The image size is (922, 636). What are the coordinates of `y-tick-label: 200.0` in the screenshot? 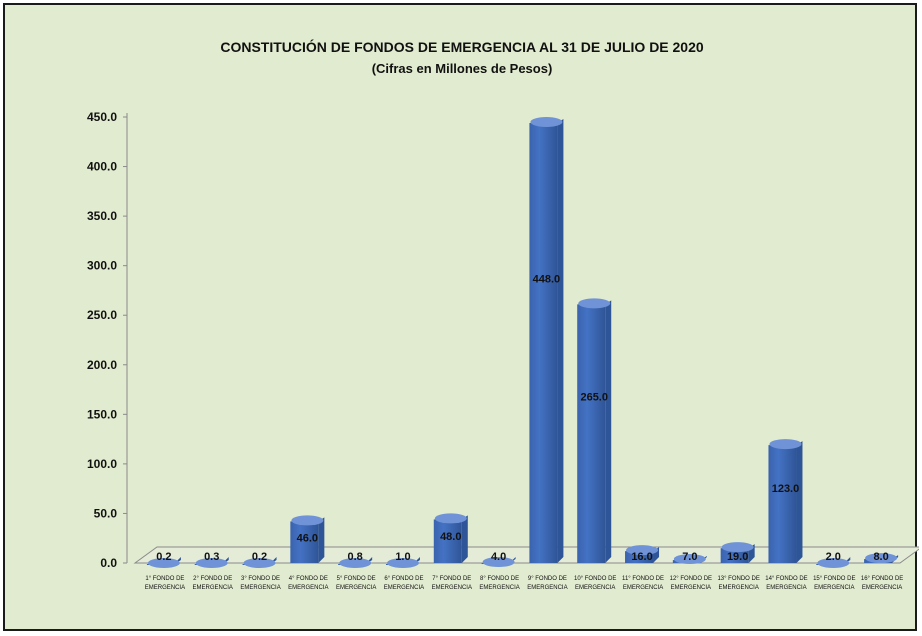 It's located at (102, 365).